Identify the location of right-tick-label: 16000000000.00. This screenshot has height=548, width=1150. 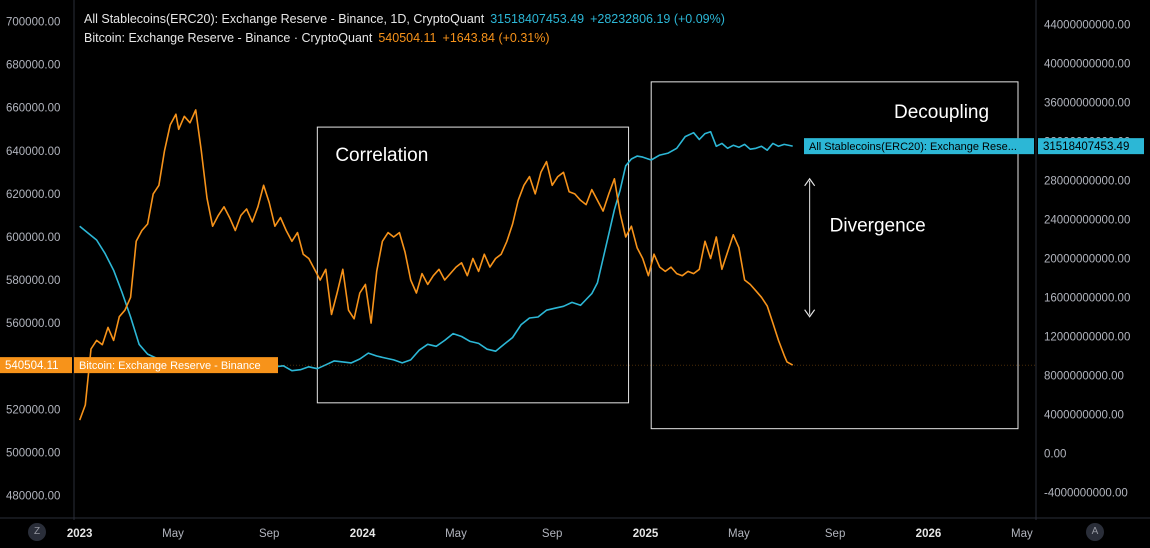
(1087, 299).